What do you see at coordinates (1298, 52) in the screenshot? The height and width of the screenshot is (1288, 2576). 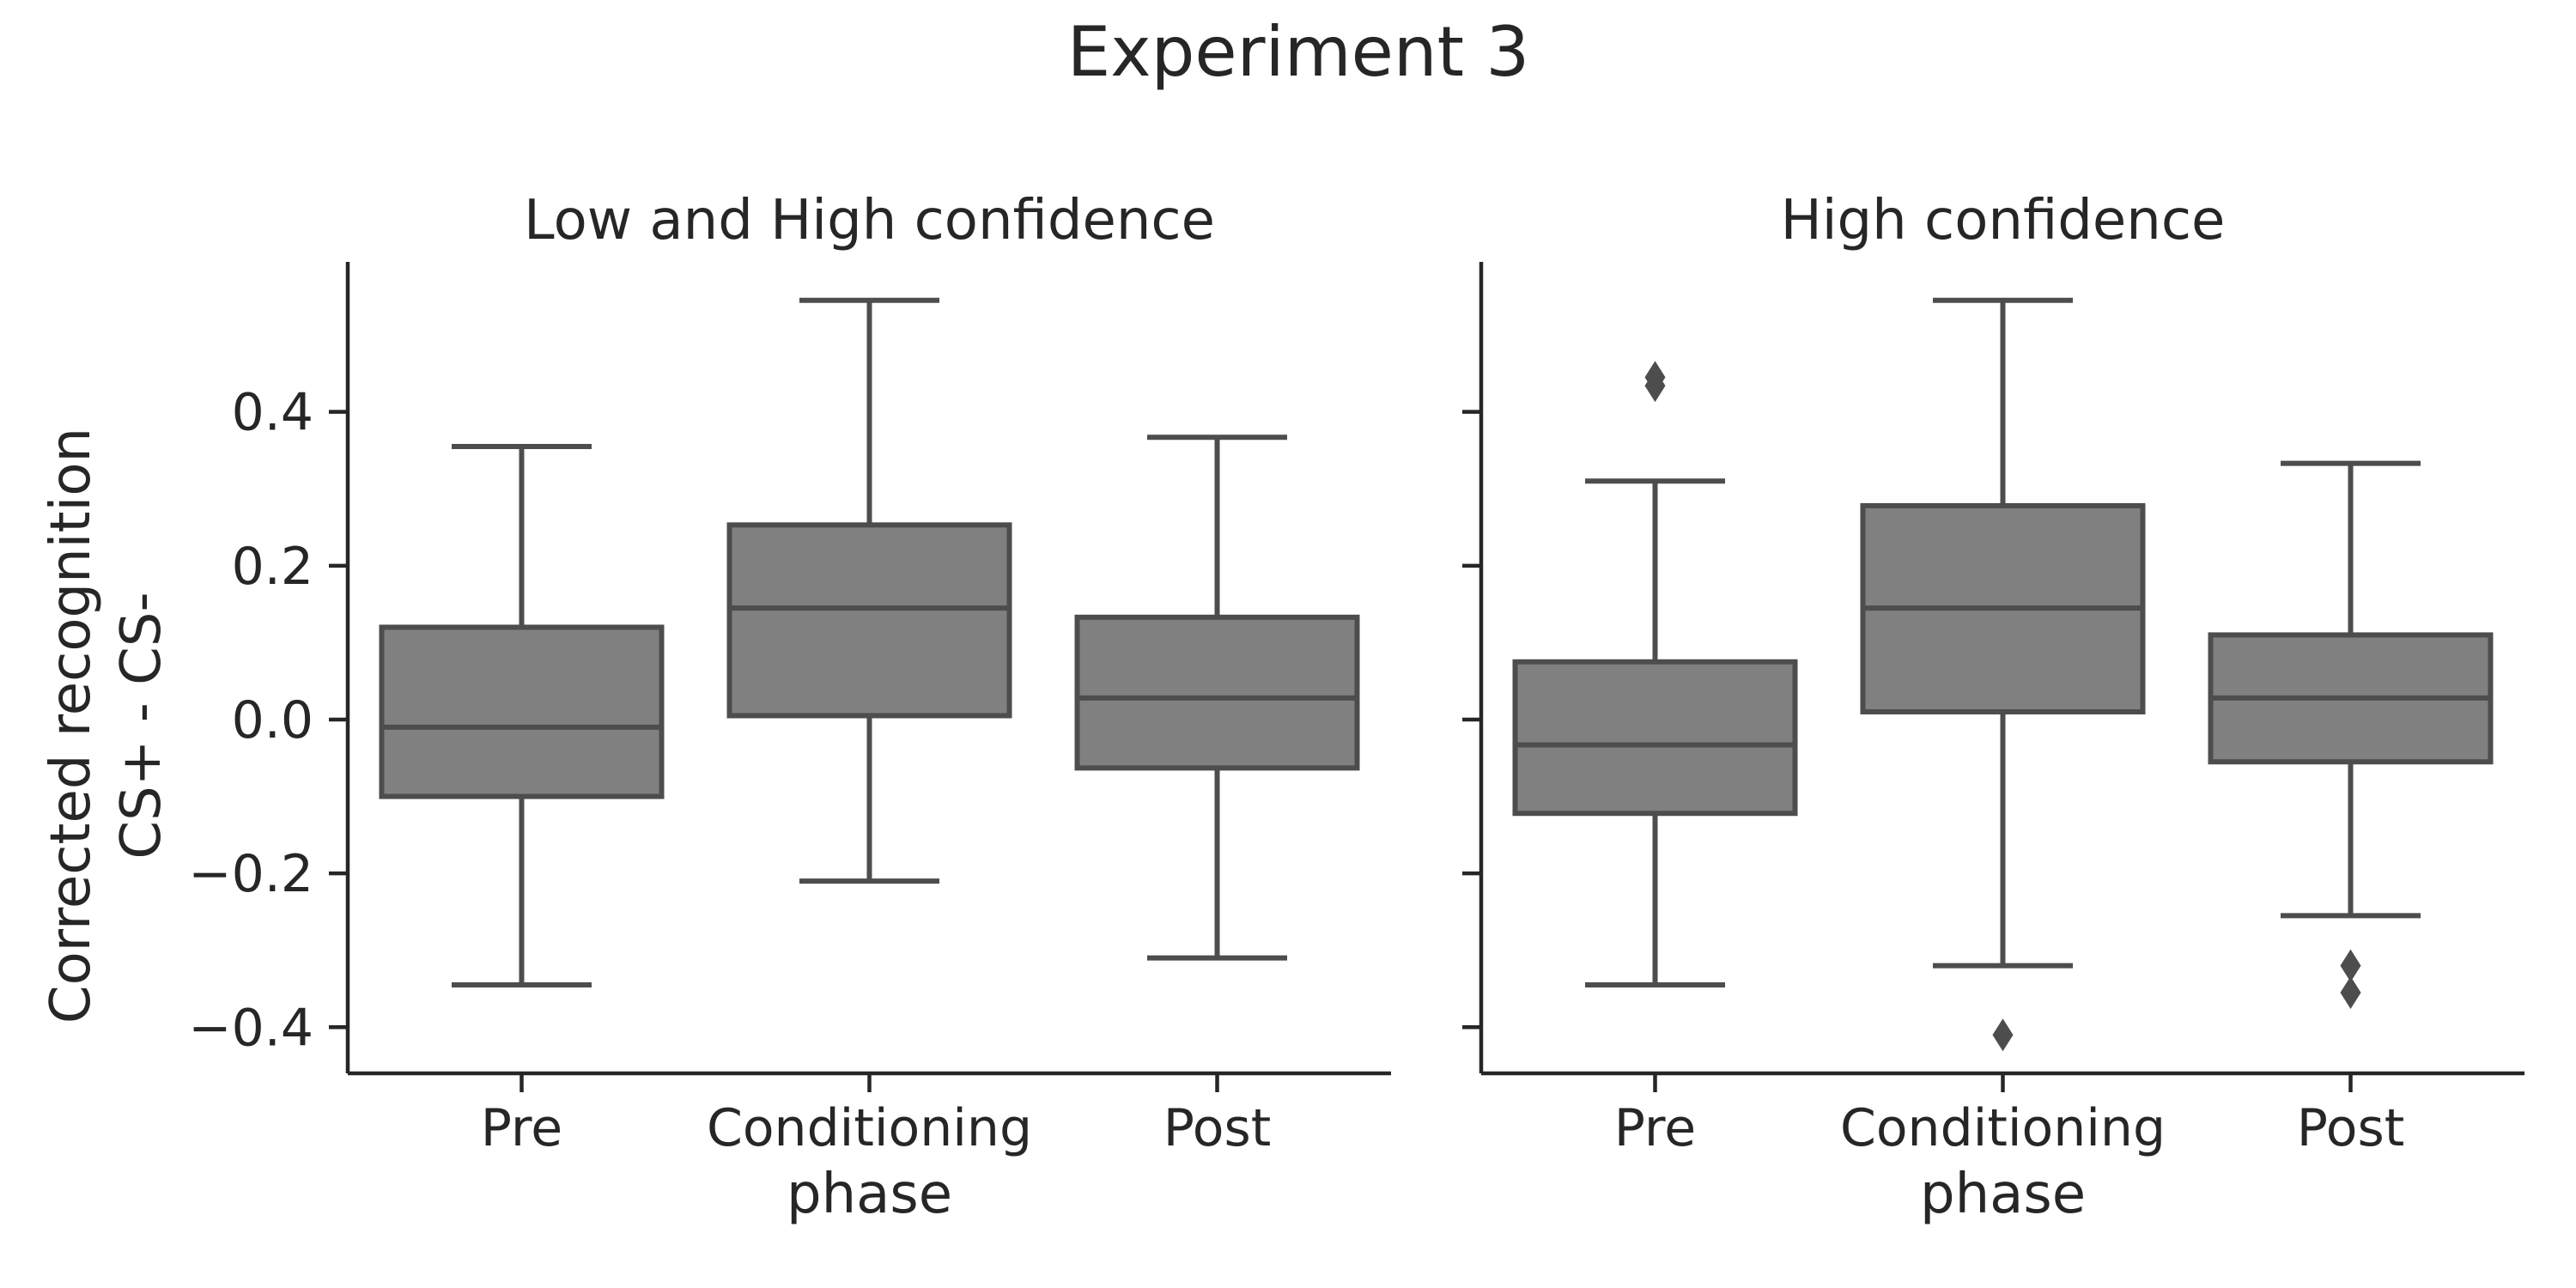 I see `figure-title: Experiment 3` at bounding box center [1298, 52].